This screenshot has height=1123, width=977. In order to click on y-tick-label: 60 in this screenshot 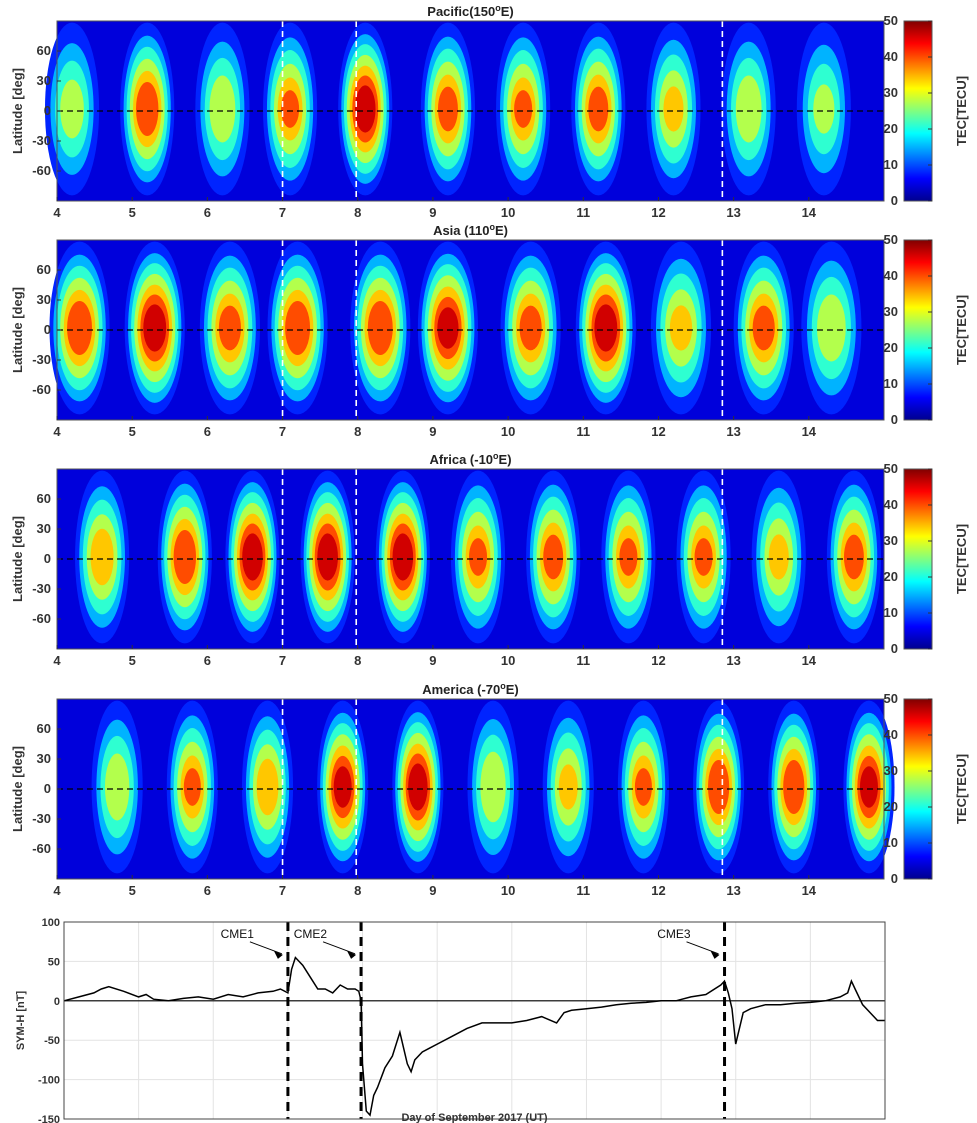, I will do `click(44, 269)`.